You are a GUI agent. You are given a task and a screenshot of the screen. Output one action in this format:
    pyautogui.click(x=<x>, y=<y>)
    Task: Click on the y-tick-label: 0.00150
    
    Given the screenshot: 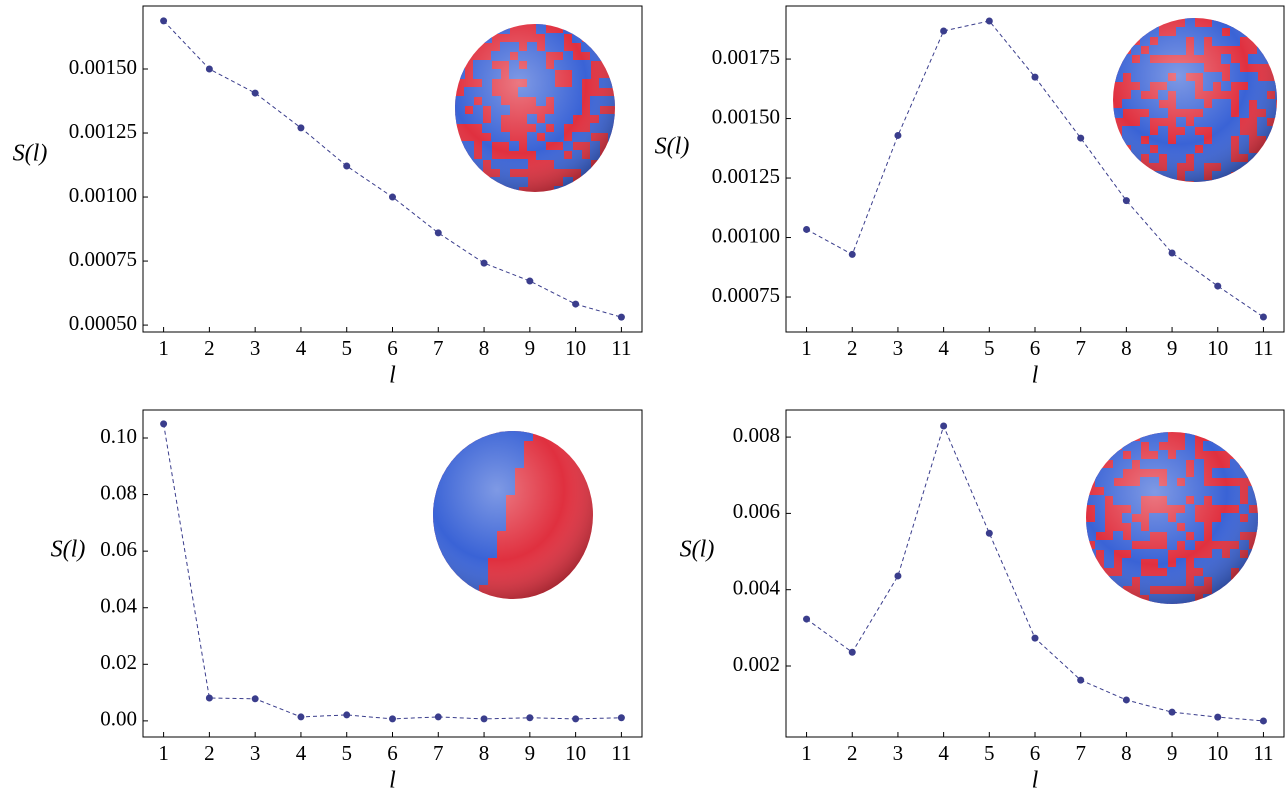 What is the action you would take?
    pyautogui.click(x=103, y=67)
    